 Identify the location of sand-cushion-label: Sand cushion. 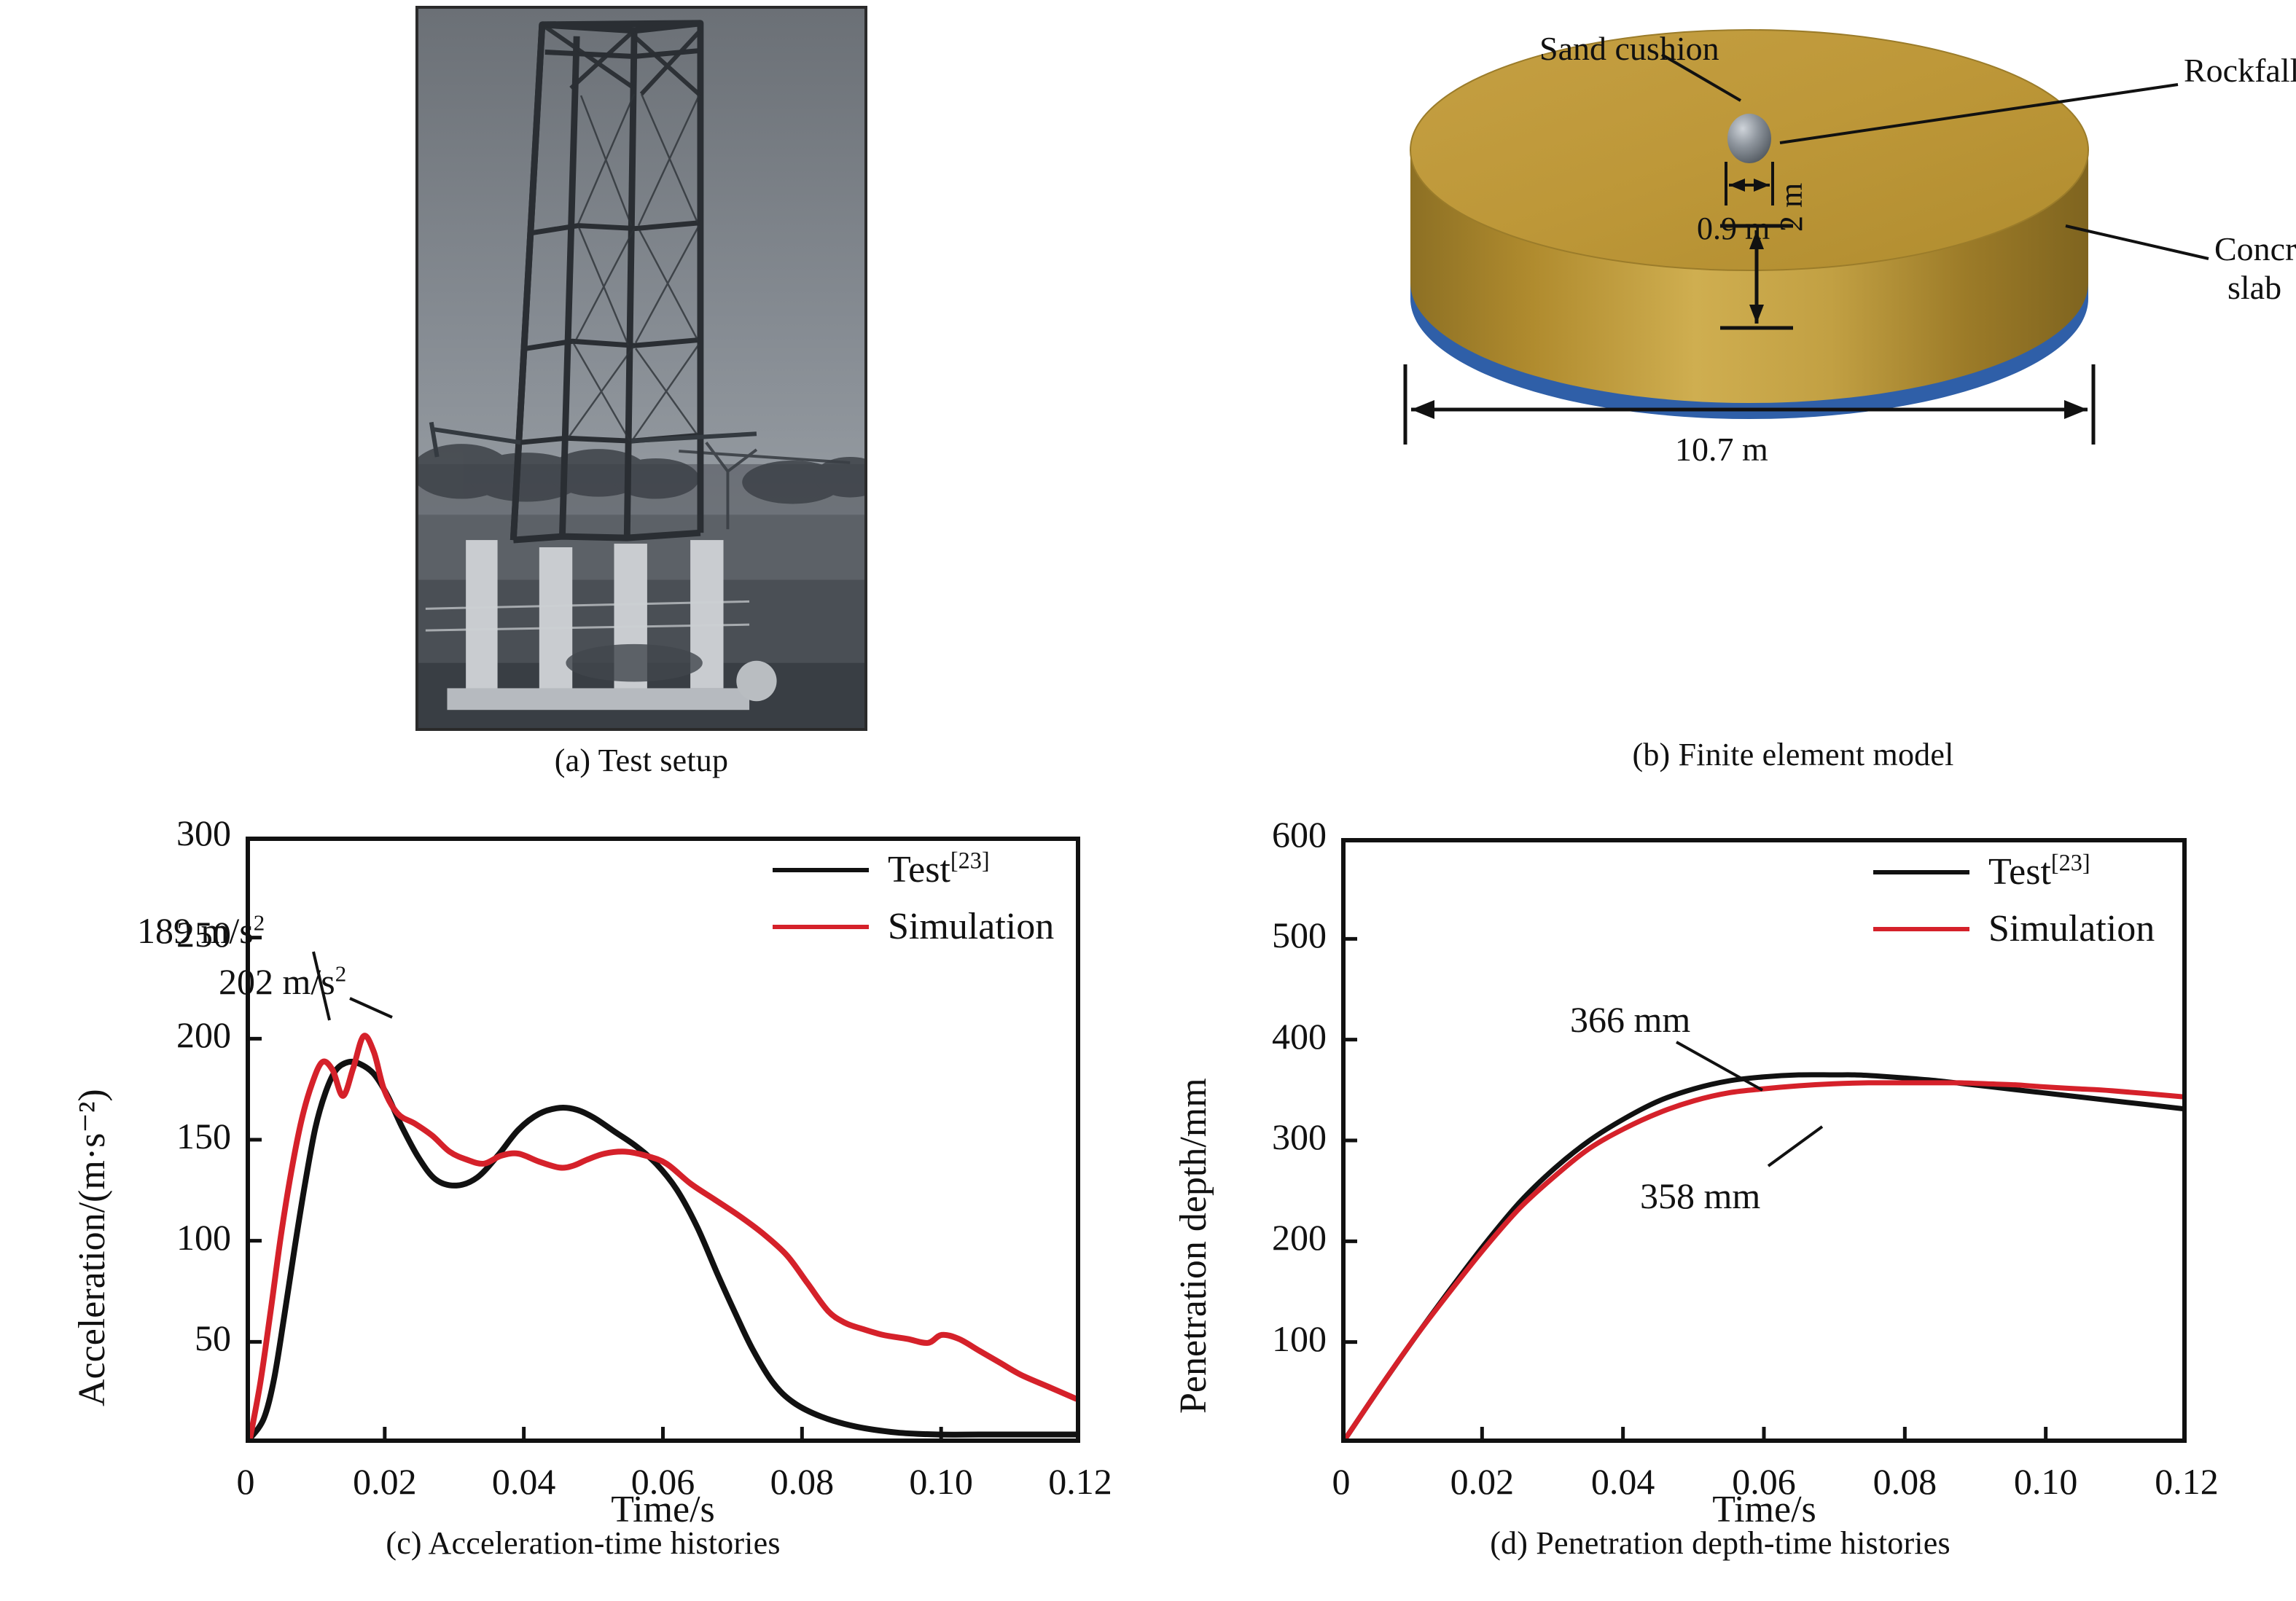
(1629, 48).